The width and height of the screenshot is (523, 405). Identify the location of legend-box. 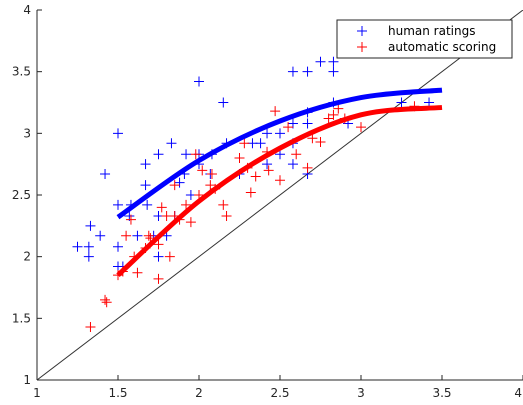
(424, 39).